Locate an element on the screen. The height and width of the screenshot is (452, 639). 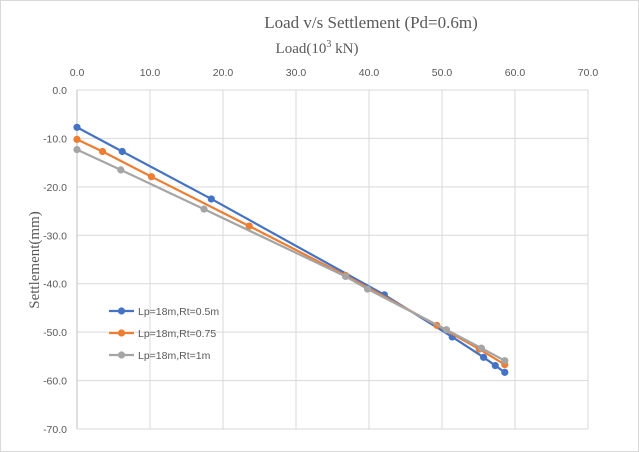
y-tick-label: -30.0 is located at coordinates (55, 236).